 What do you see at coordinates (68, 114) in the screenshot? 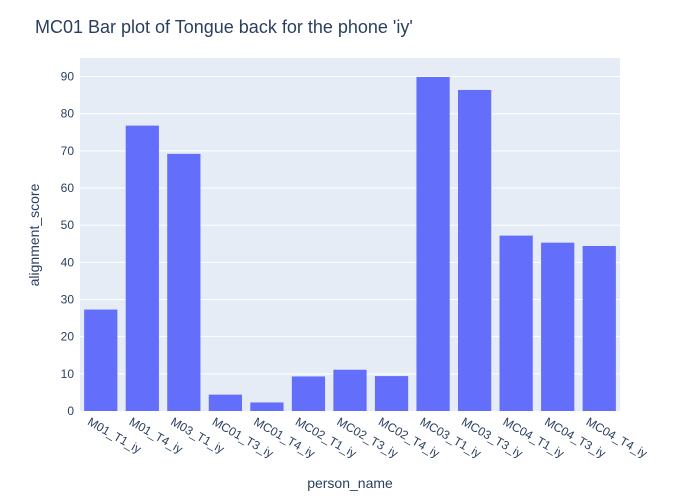
I see `y-tick-label: 80` at bounding box center [68, 114].